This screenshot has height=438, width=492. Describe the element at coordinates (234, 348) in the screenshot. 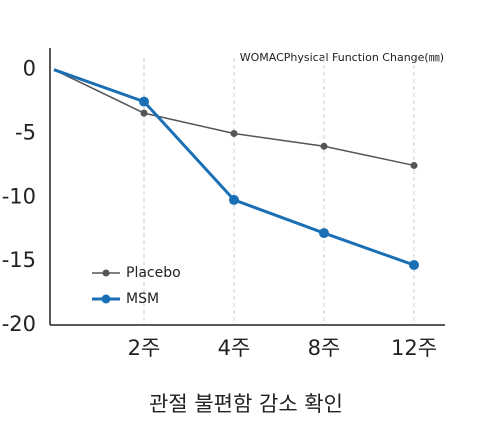

I see `x-tick-label: 4주` at that location.